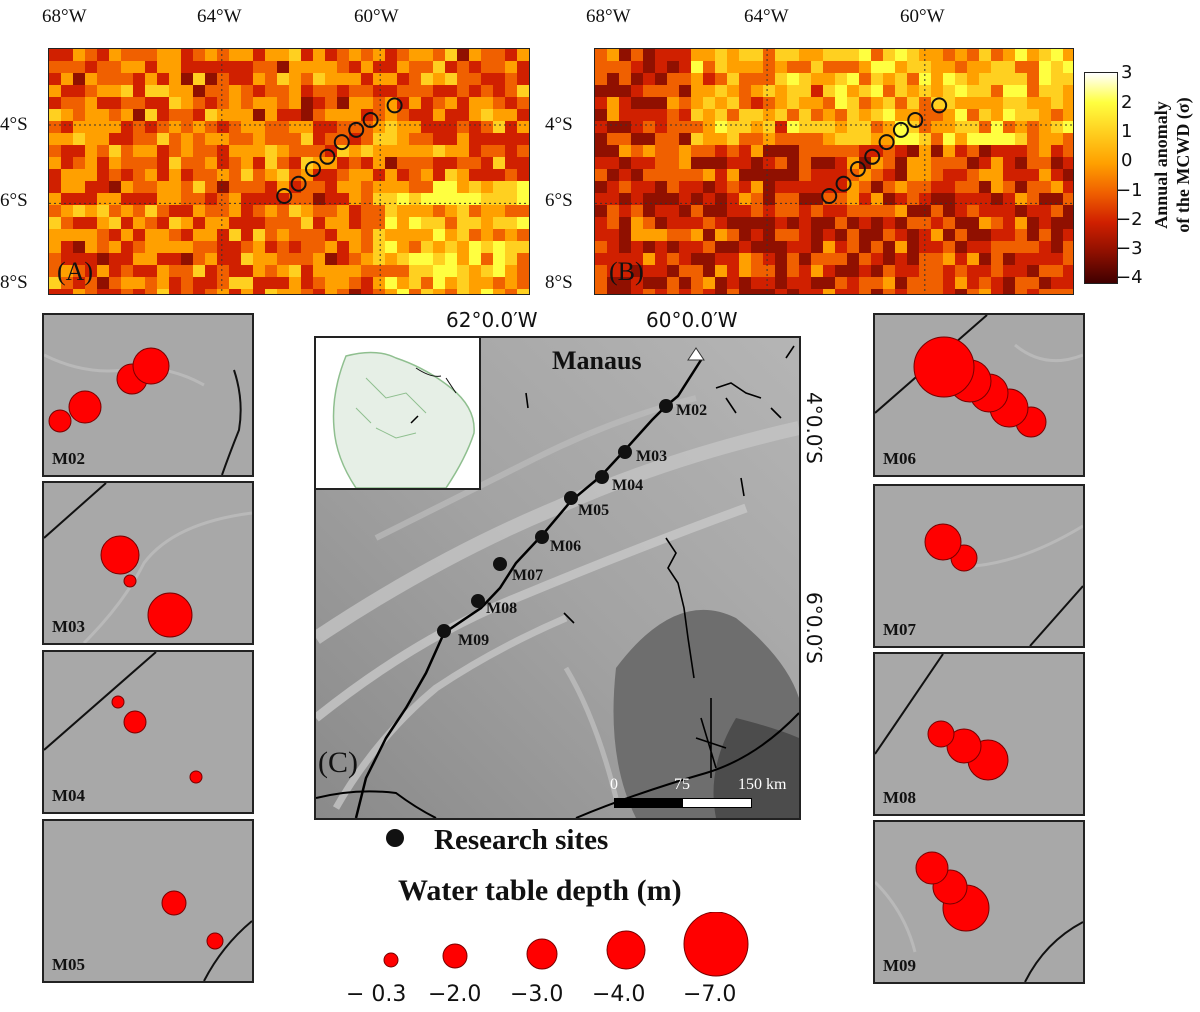  Describe the element at coordinates (500, 564) in the screenshot. I see `site-marker-m07` at that location.